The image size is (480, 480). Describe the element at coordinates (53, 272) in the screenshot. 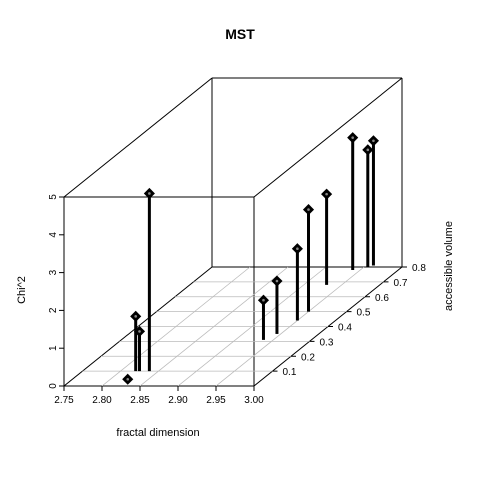

I see `z-tick-label: 3` at that location.